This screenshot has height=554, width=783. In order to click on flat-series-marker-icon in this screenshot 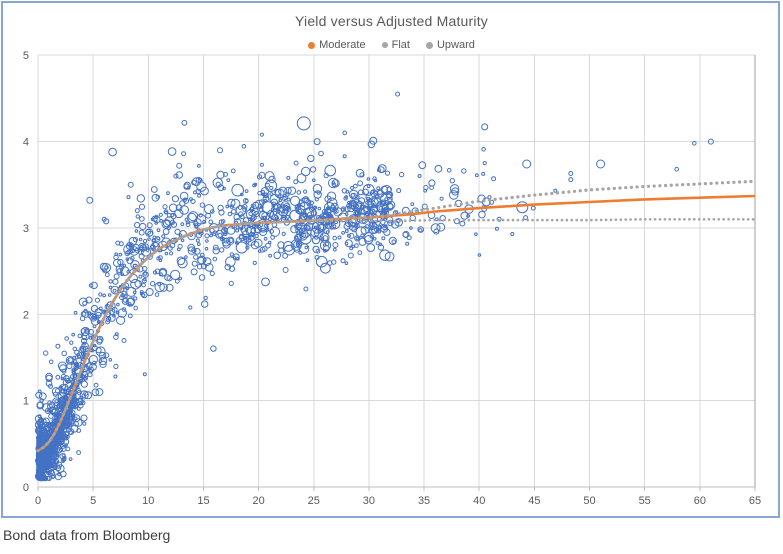, I will do `click(384, 45)`.